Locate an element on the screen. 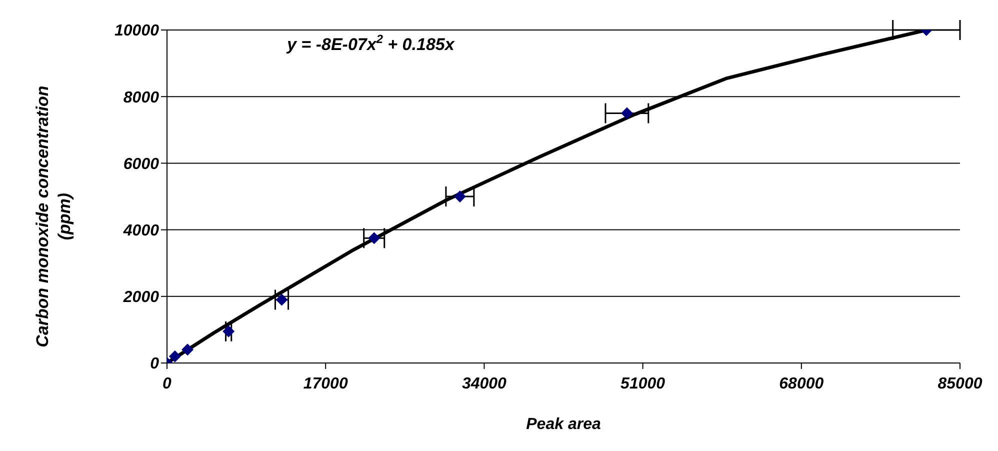 Image resolution: width=998 pixels, height=451 pixels. y-axis-title: Carbon monoxide concentration (ppm) is located at coordinates (53, 217).